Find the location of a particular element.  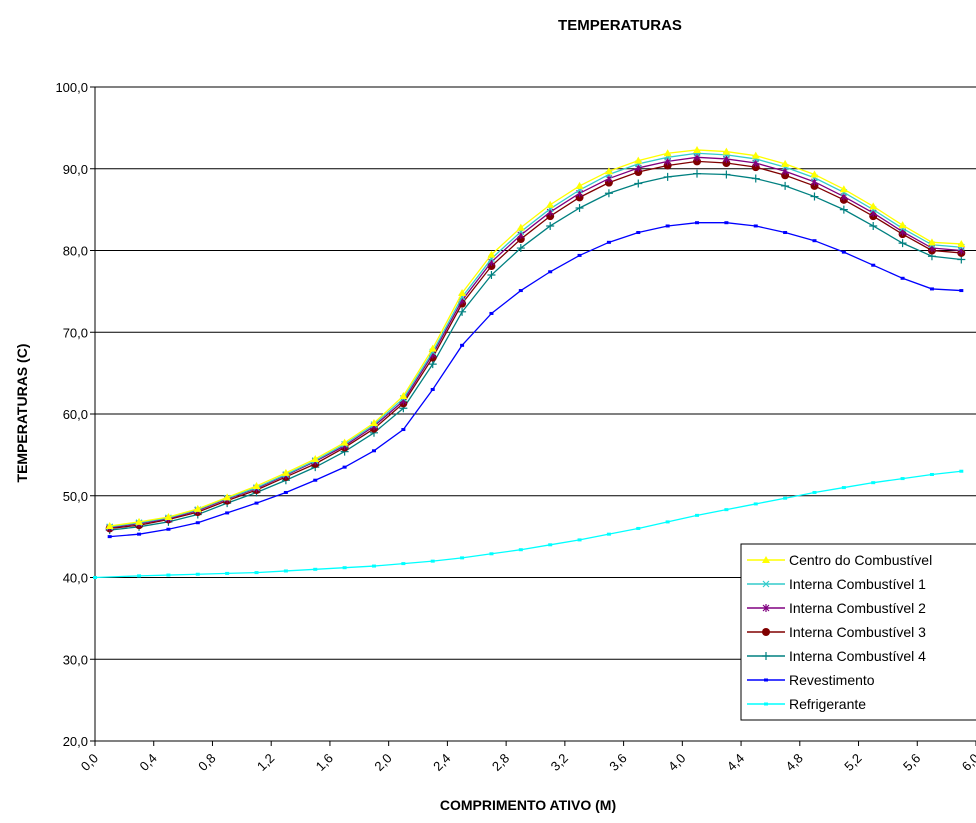

legend-item: Centro do Combustível is located at coordinates (839, 560).